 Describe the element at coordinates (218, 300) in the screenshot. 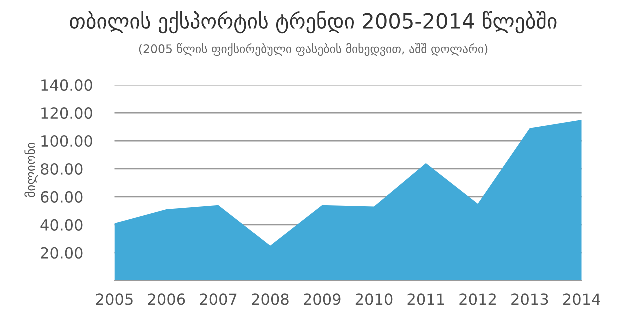

I see `x-tick-label: 2007` at that location.